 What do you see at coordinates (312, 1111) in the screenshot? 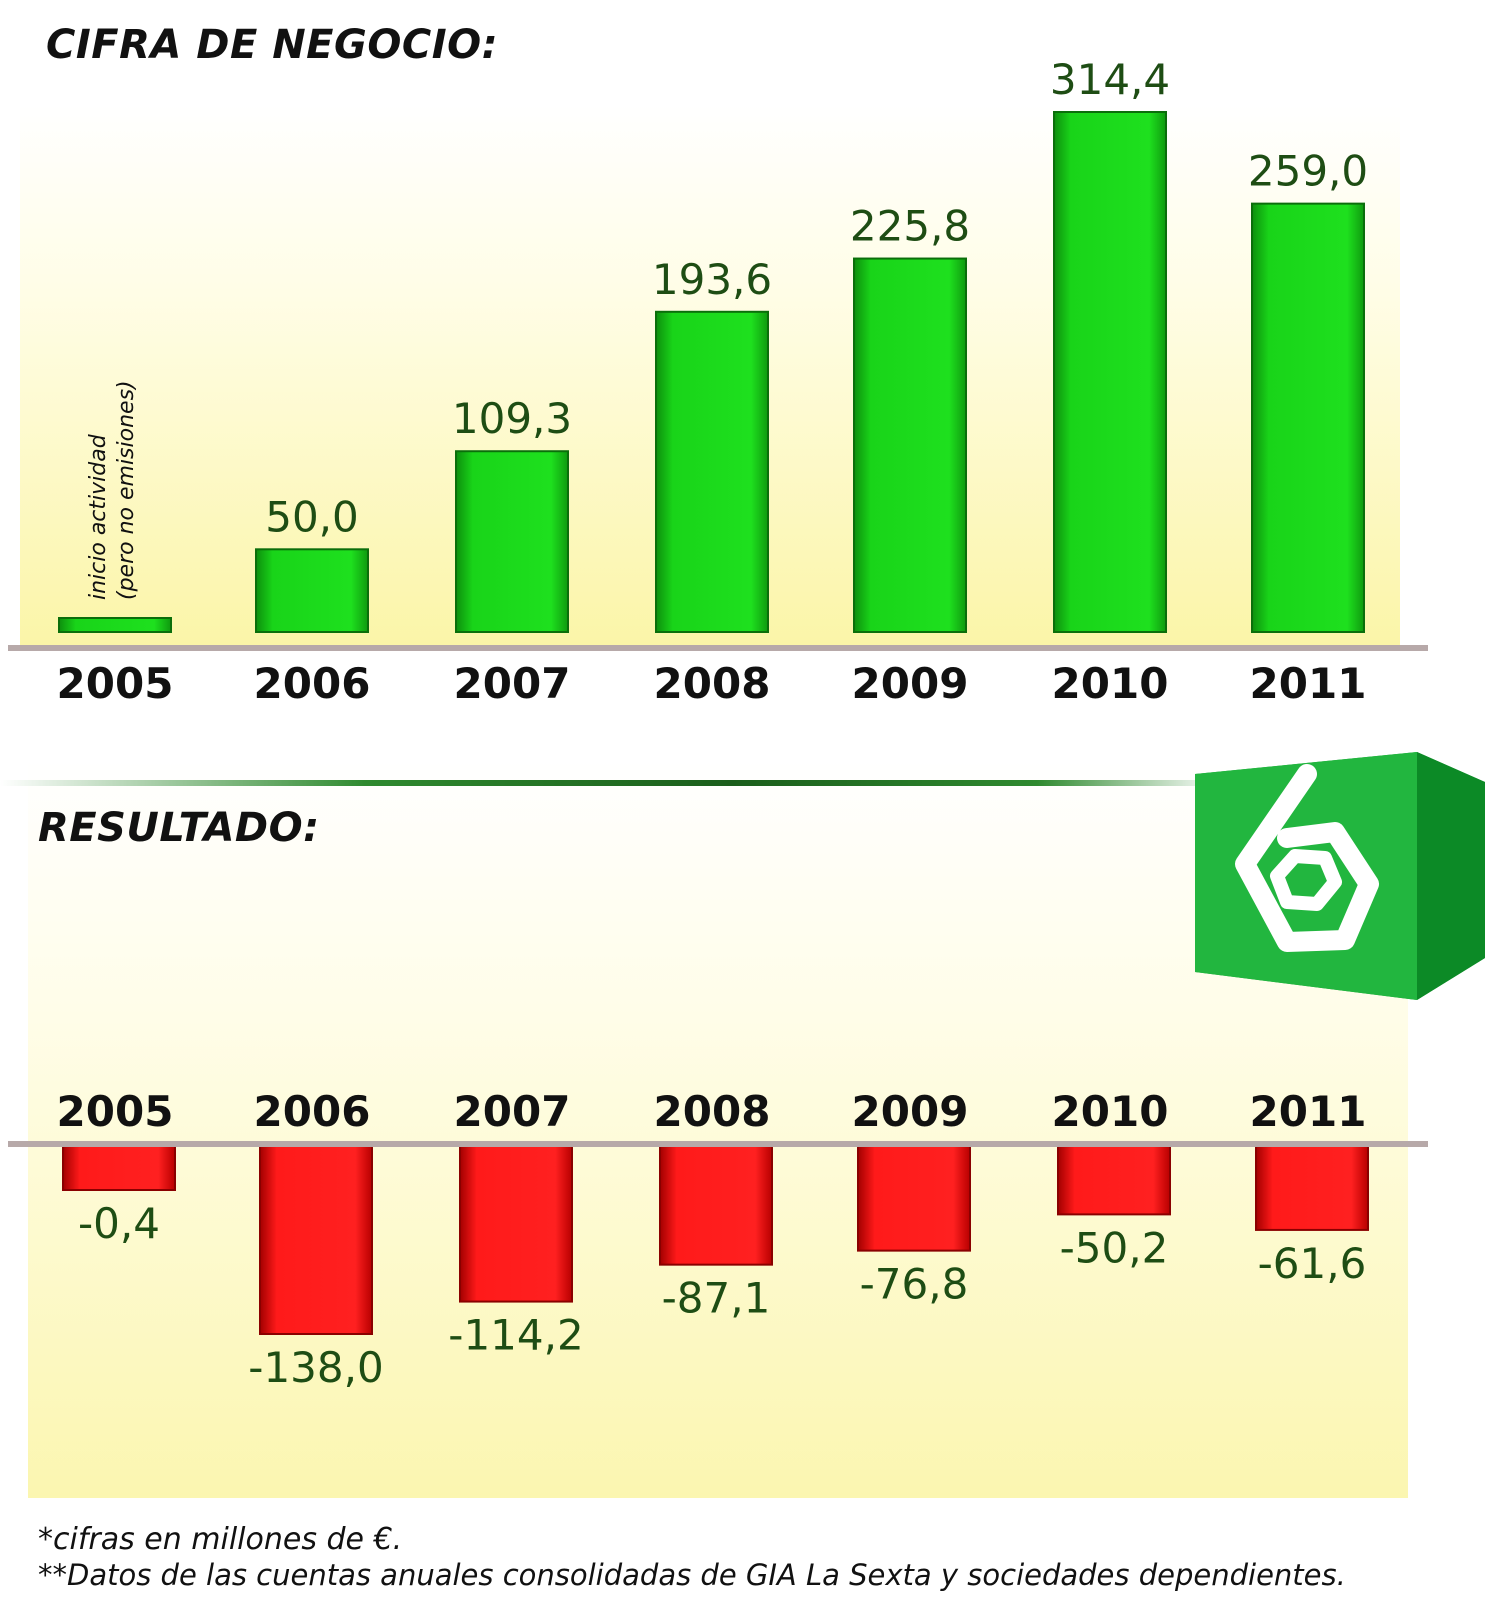
I see `result-year-label-2006: 2006` at bounding box center [312, 1111].